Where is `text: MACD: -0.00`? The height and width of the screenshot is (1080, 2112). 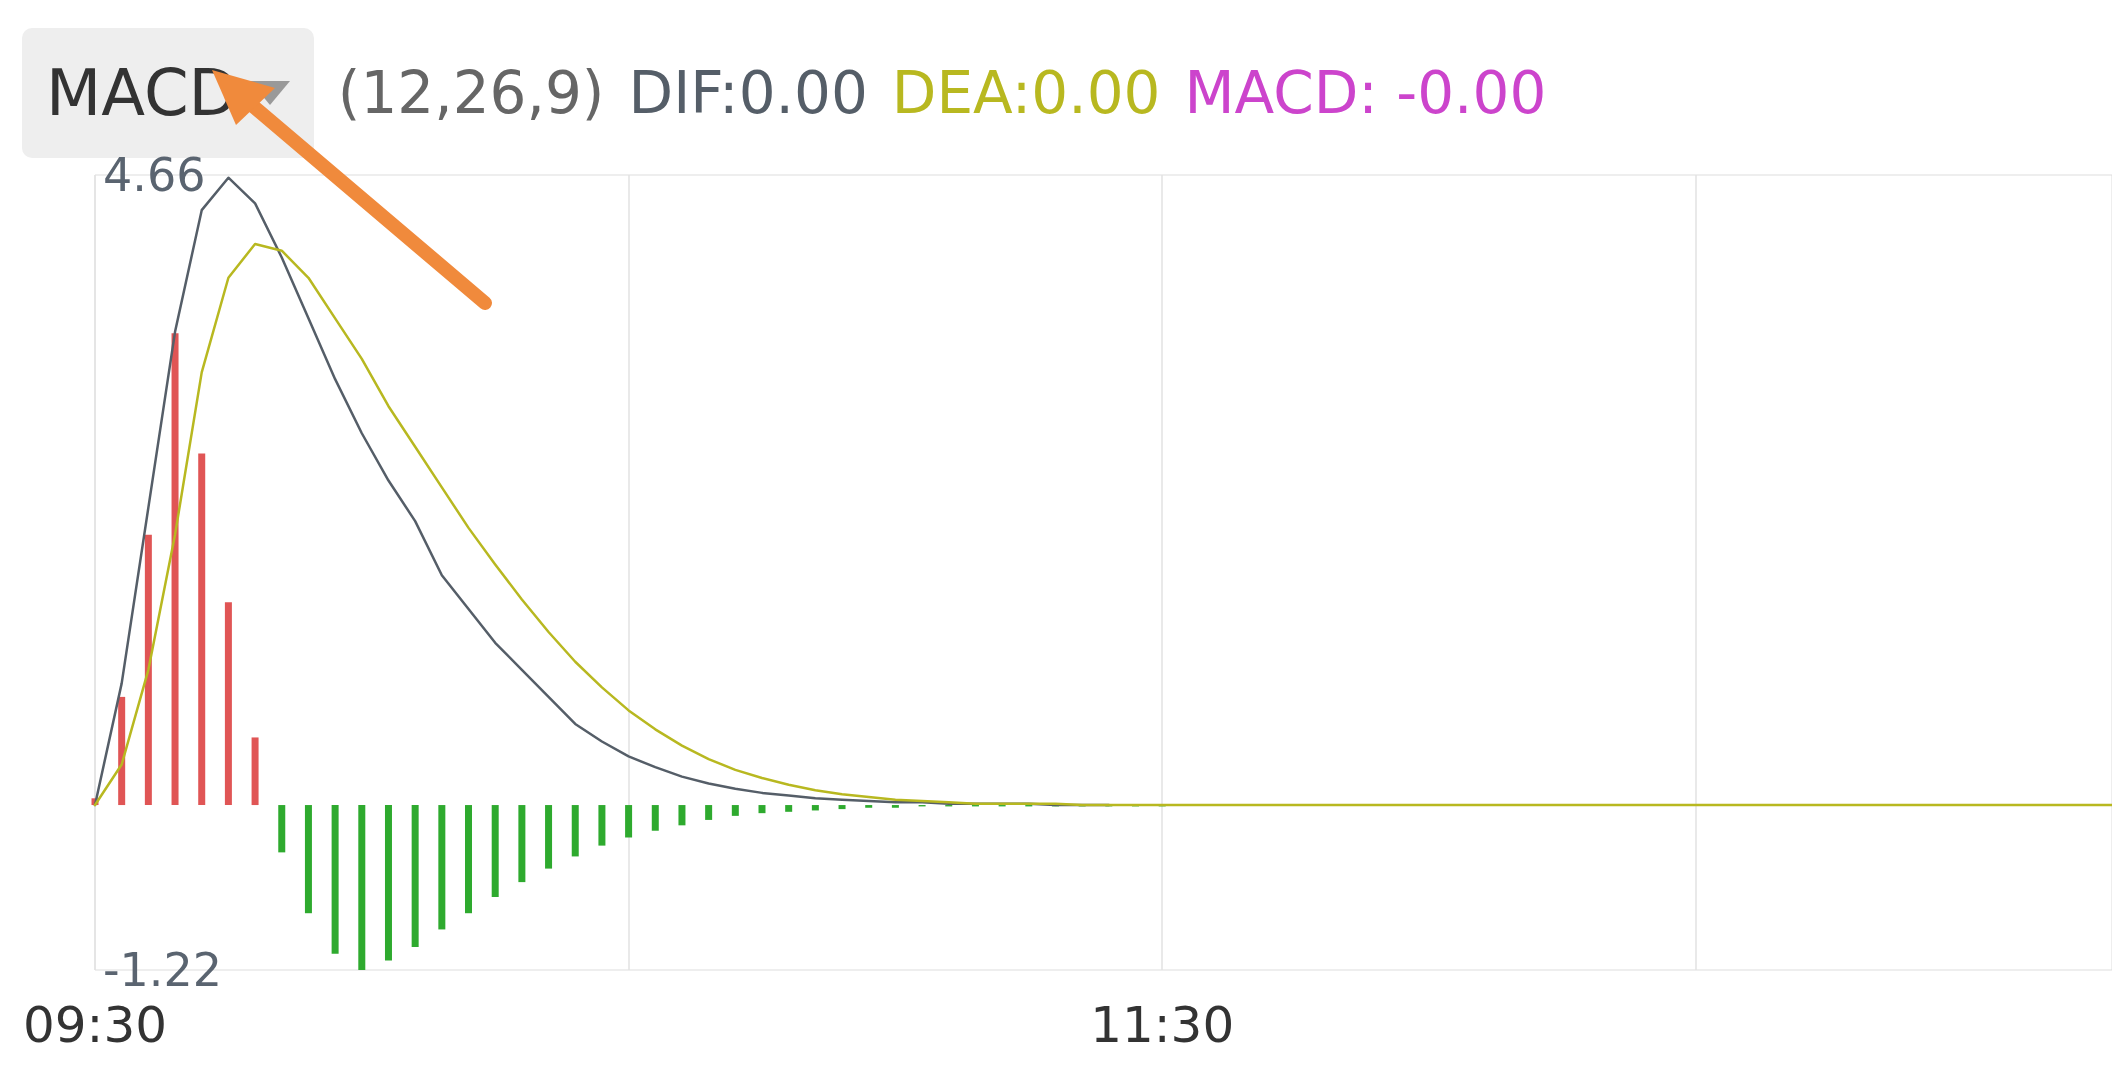 text: MACD: -0.00 is located at coordinates (1365, 93).